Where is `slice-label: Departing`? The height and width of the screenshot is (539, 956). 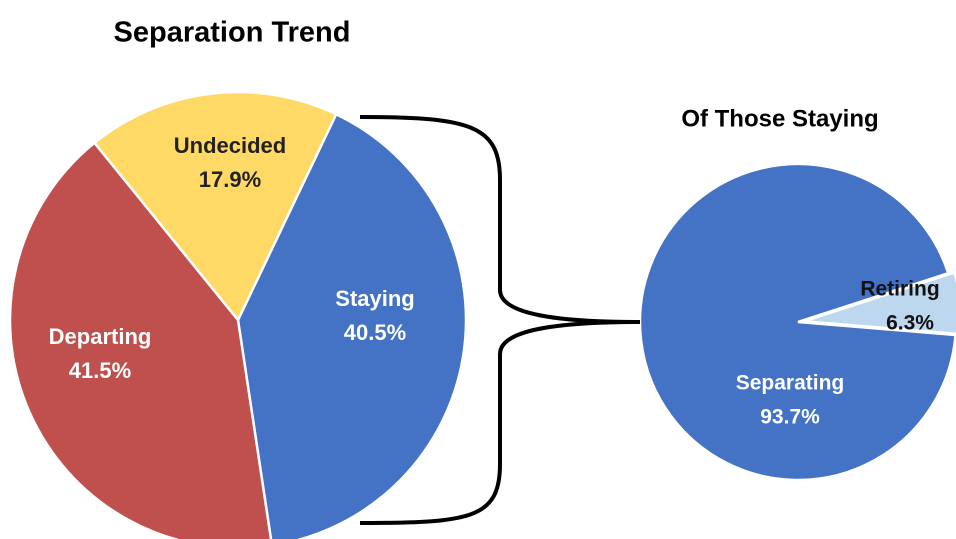 slice-label: Departing is located at coordinates (100, 336).